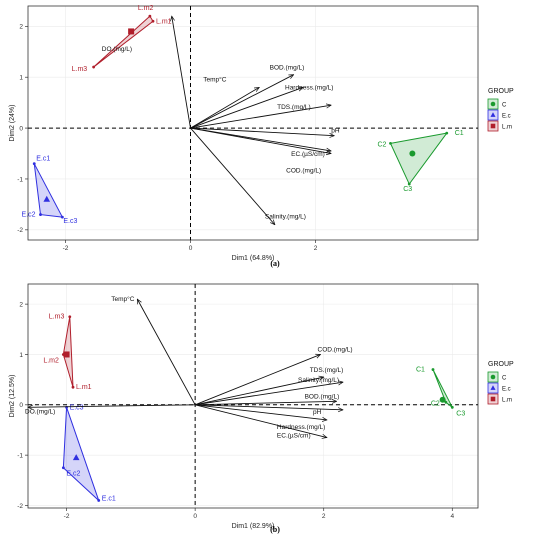 This screenshot has width=550, height=543. I want to click on group-c: C1 C2 C3, so click(440, 392).